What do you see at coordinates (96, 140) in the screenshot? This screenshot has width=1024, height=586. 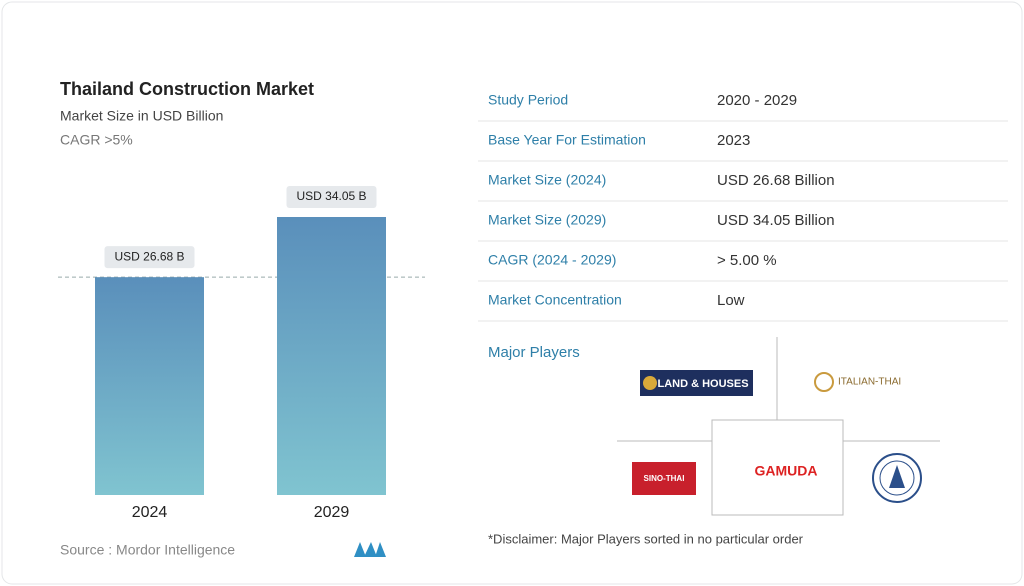 I see `cagr-text: CAGR >5%` at bounding box center [96, 140].